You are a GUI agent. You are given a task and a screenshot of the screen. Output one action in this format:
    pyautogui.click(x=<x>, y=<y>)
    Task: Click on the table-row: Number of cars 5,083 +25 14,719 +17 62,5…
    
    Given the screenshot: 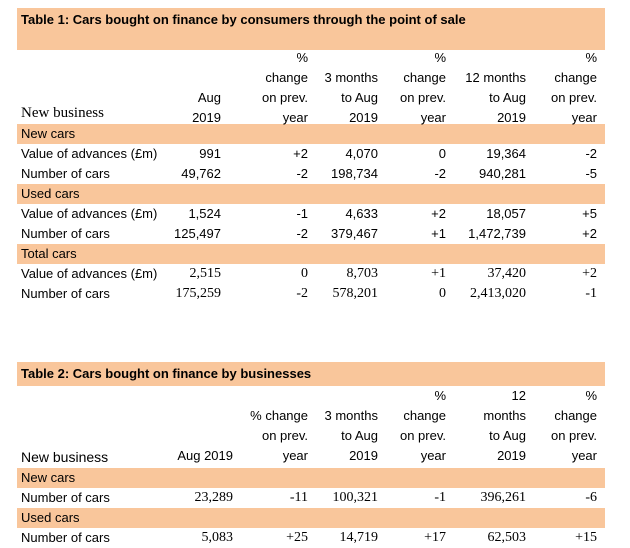 What is the action you would take?
    pyautogui.click(x=309, y=537)
    